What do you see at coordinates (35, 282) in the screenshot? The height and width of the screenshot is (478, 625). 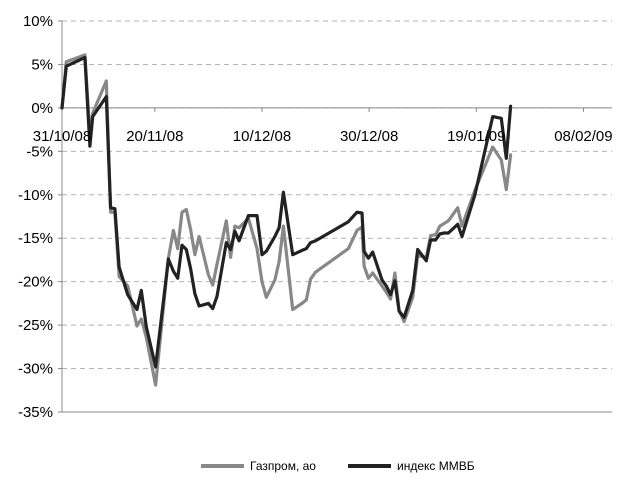 I see `y-tick-label: -20%` at bounding box center [35, 282].